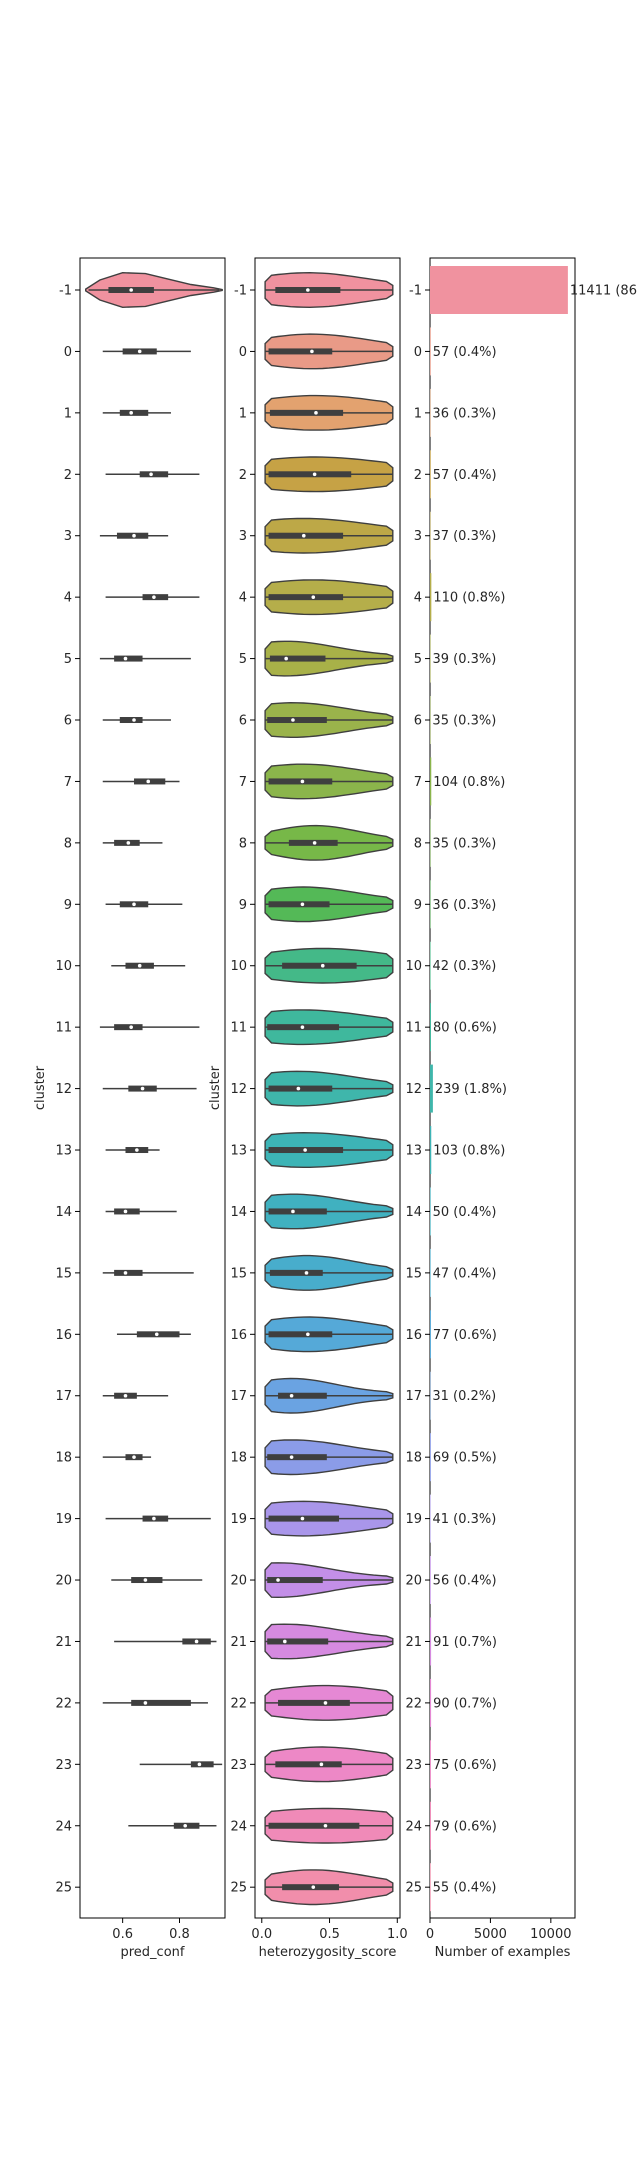  I want to click on y-tick-label: 11, so click(238, 1028).